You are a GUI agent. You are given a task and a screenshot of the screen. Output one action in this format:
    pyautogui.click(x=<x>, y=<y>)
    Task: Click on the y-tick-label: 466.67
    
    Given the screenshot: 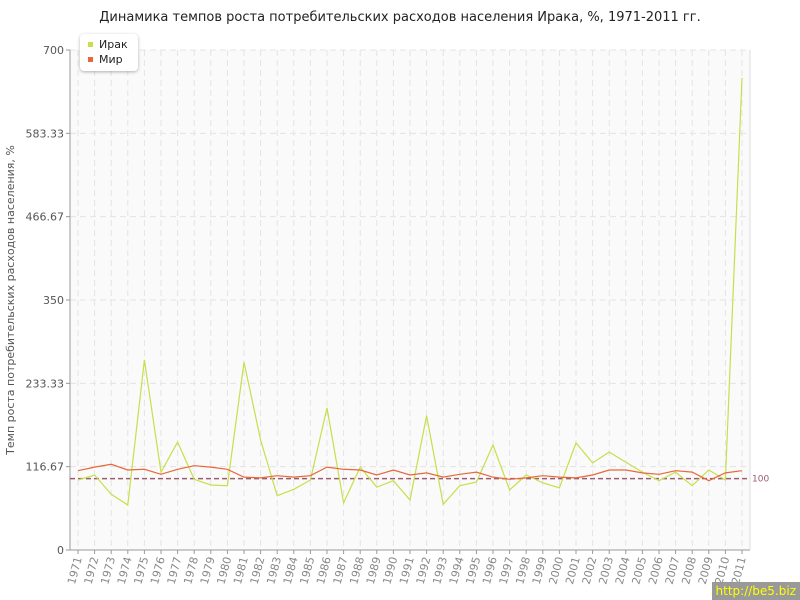 What is the action you would take?
    pyautogui.click(x=45, y=217)
    